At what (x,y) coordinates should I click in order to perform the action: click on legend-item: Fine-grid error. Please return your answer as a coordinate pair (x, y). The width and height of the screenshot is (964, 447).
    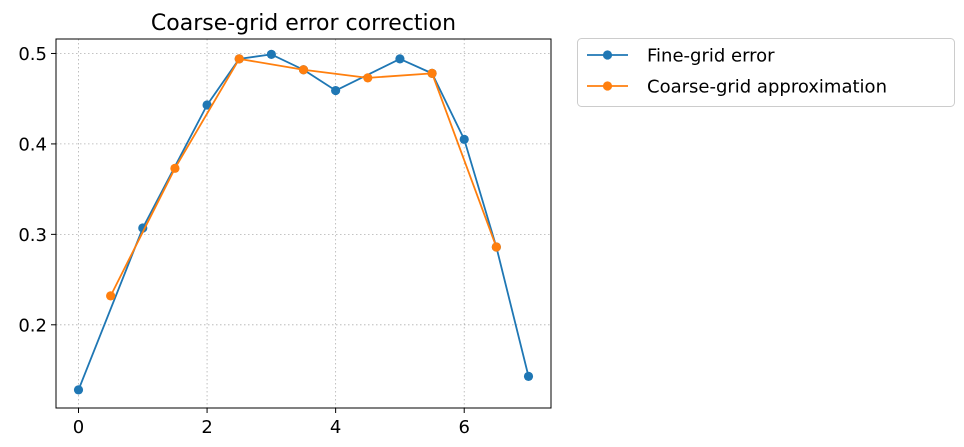
    Looking at the image, I should click on (681, 56).